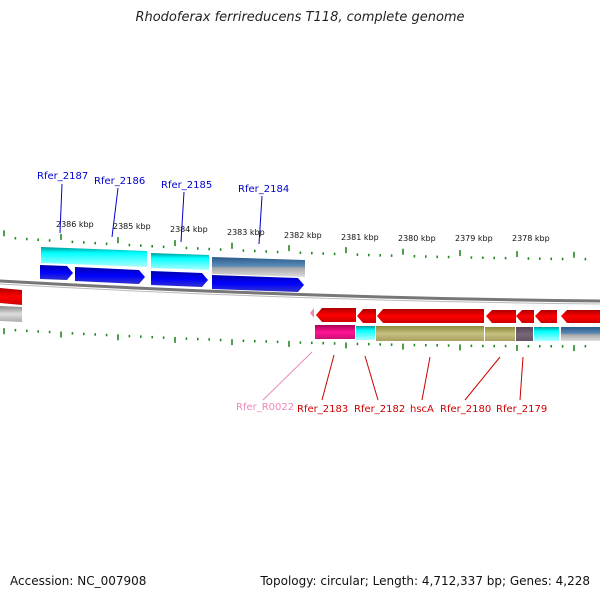 This screenshot has height=600, width=600. I want to click on gene-label-rfer-2185: Rfer_2185, so click(186, 185).